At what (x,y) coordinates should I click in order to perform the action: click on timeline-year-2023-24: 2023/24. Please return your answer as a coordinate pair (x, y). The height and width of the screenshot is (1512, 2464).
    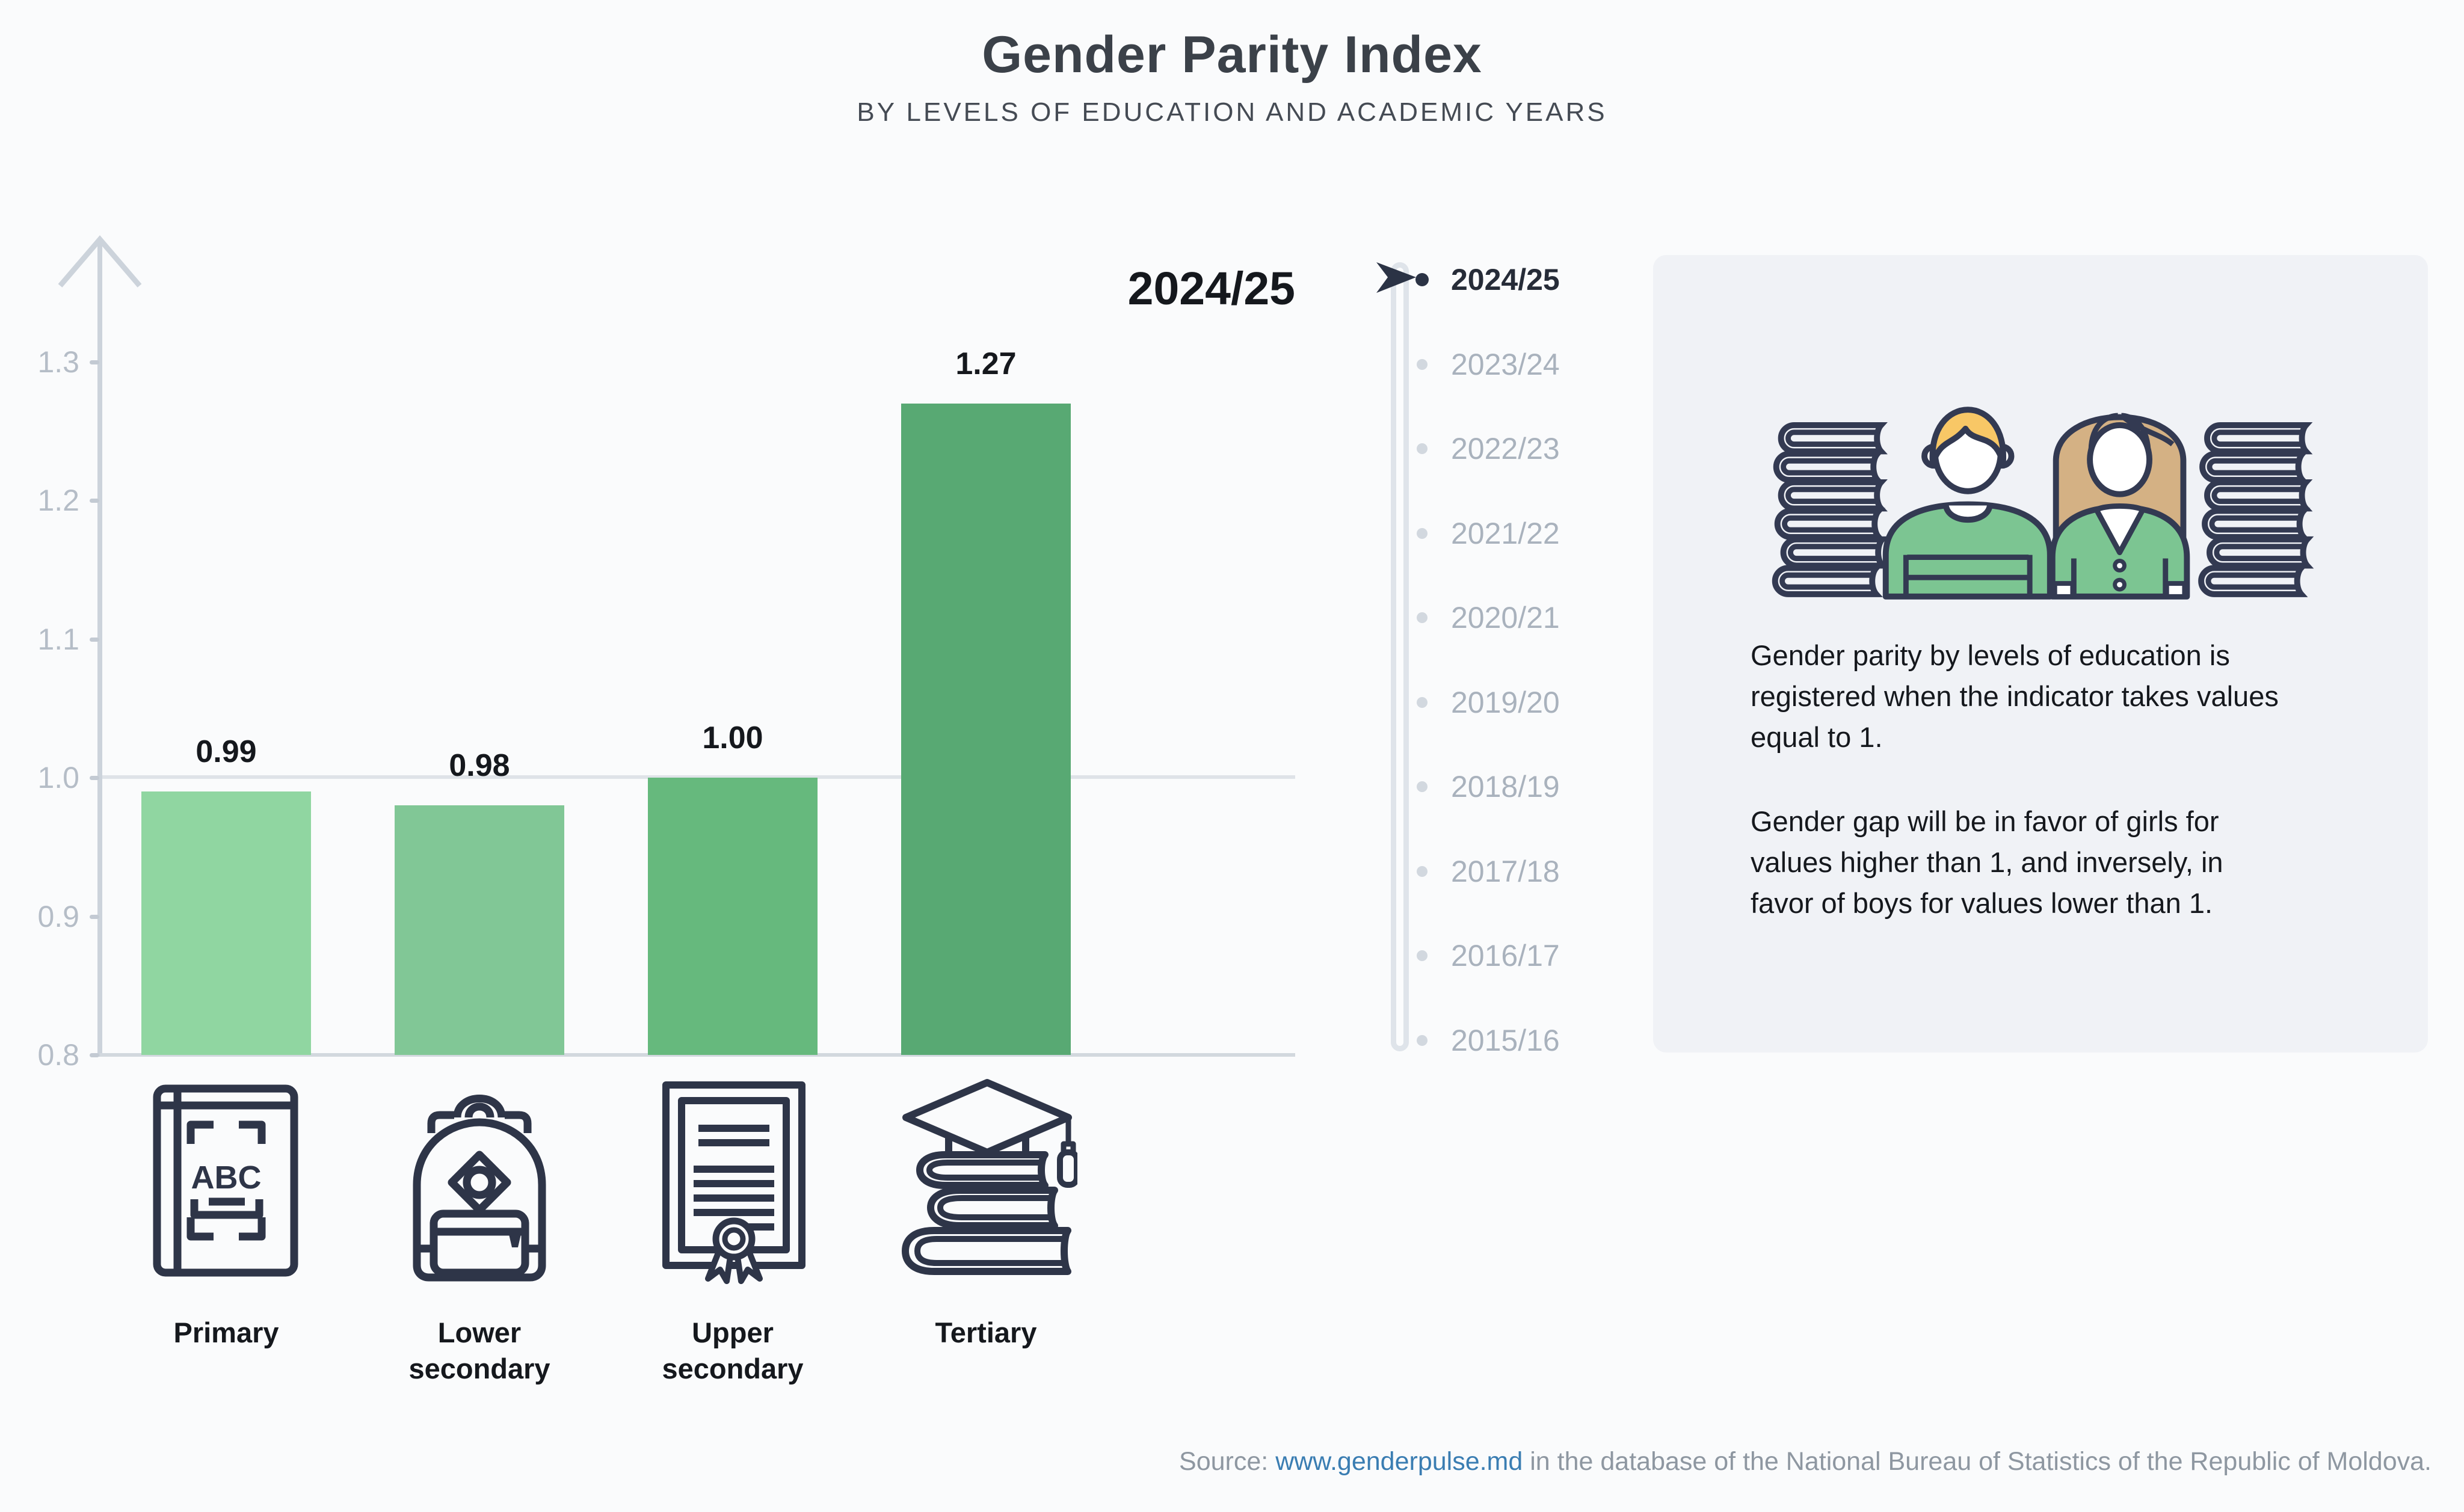
    Looking at the image, I should click on (1505, 364).